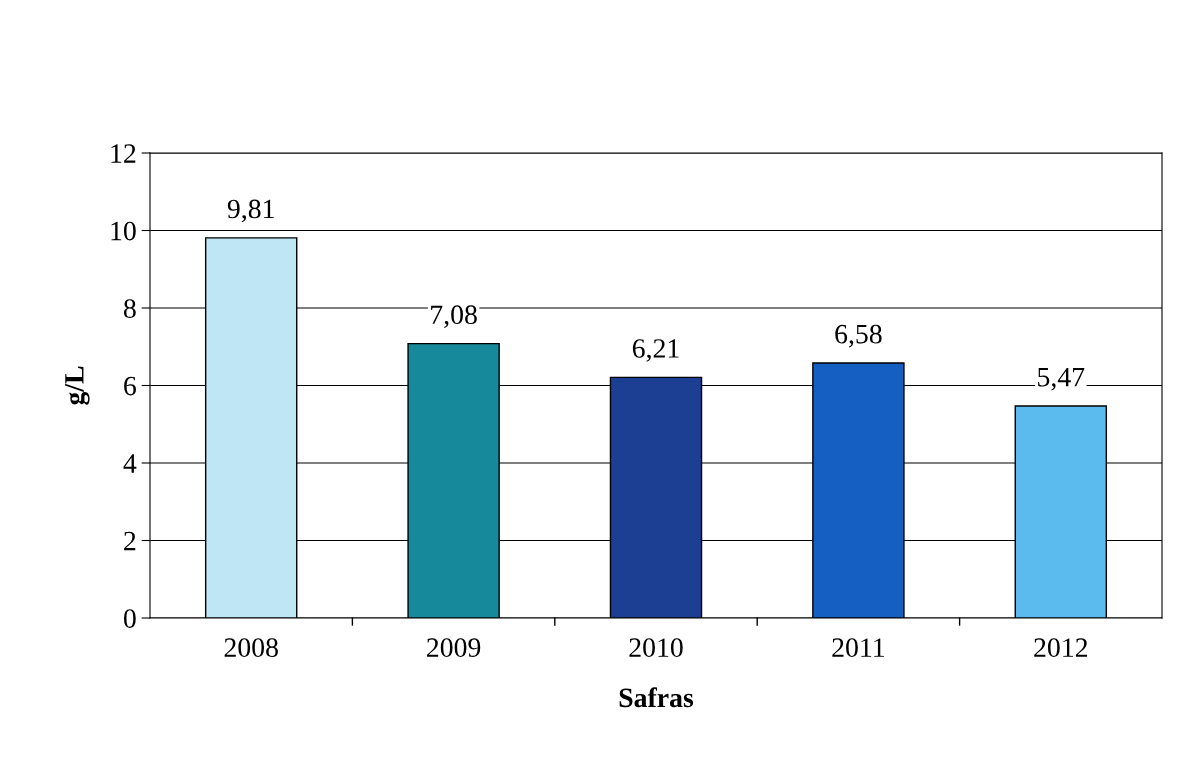  What do you see at coordinates (251, 647) in the screenshot?
I see `x-tick-label: 2008` at bounding box center [251, 647].